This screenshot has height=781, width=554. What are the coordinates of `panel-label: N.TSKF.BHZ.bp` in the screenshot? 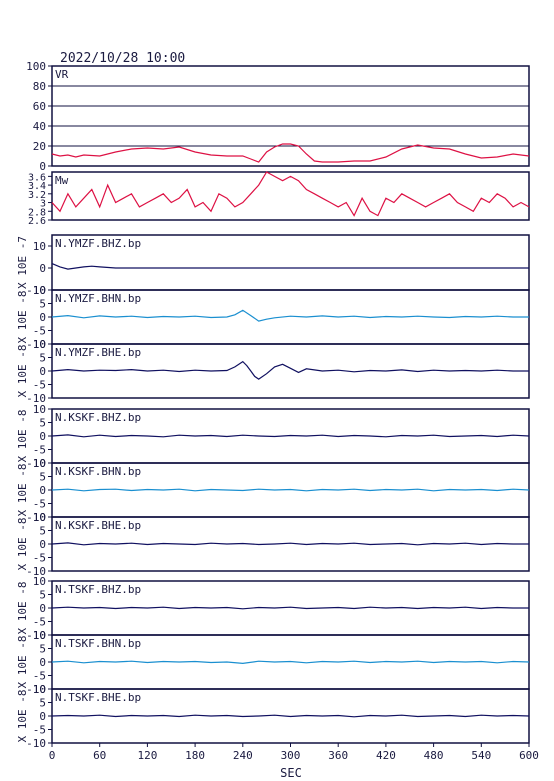 It's located at (98, 589).